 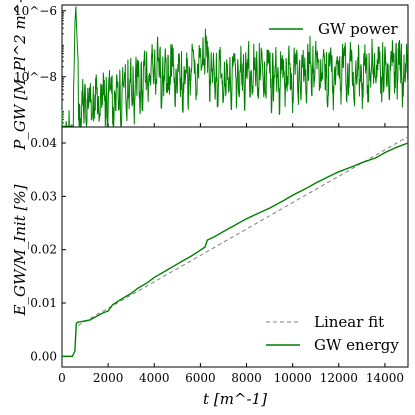 I want to click on bottom-x-tick-label: 10000, so click(x=293, y=378).